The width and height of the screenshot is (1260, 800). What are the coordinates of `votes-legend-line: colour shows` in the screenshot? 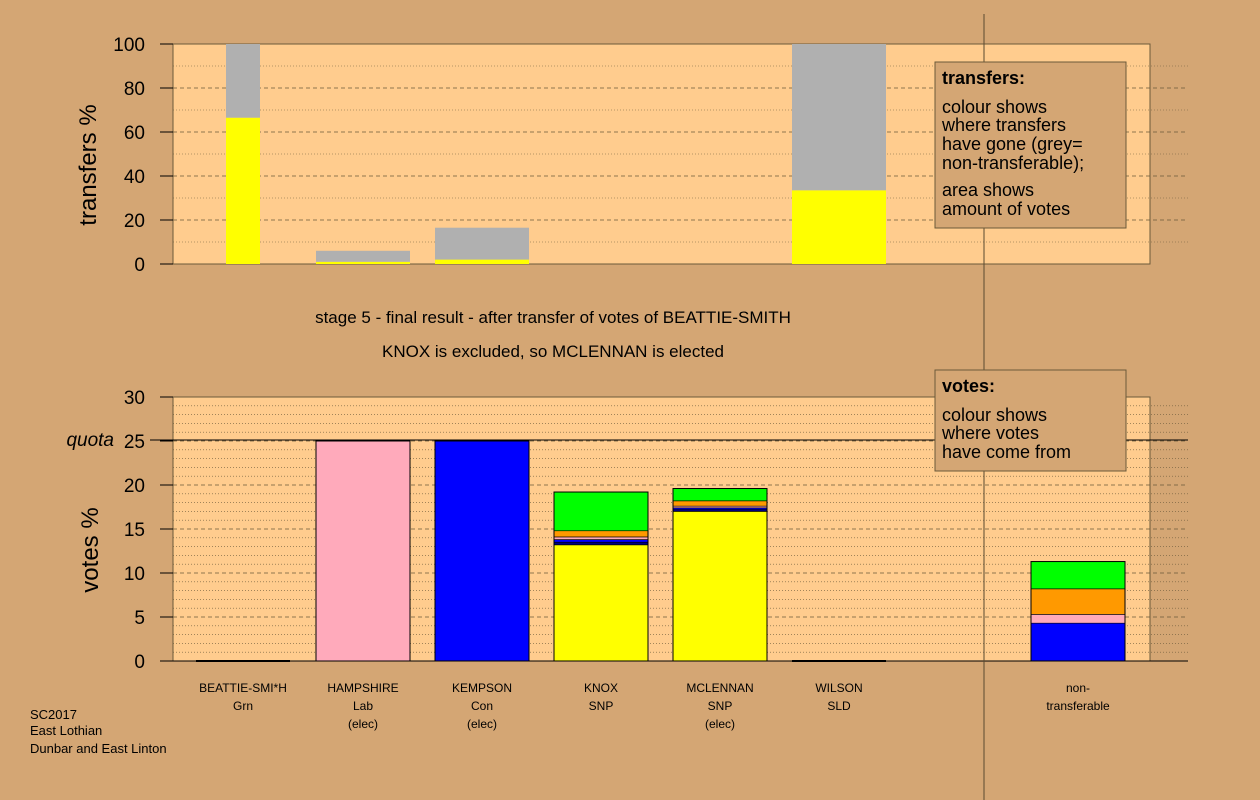 It's located at (994, 415).